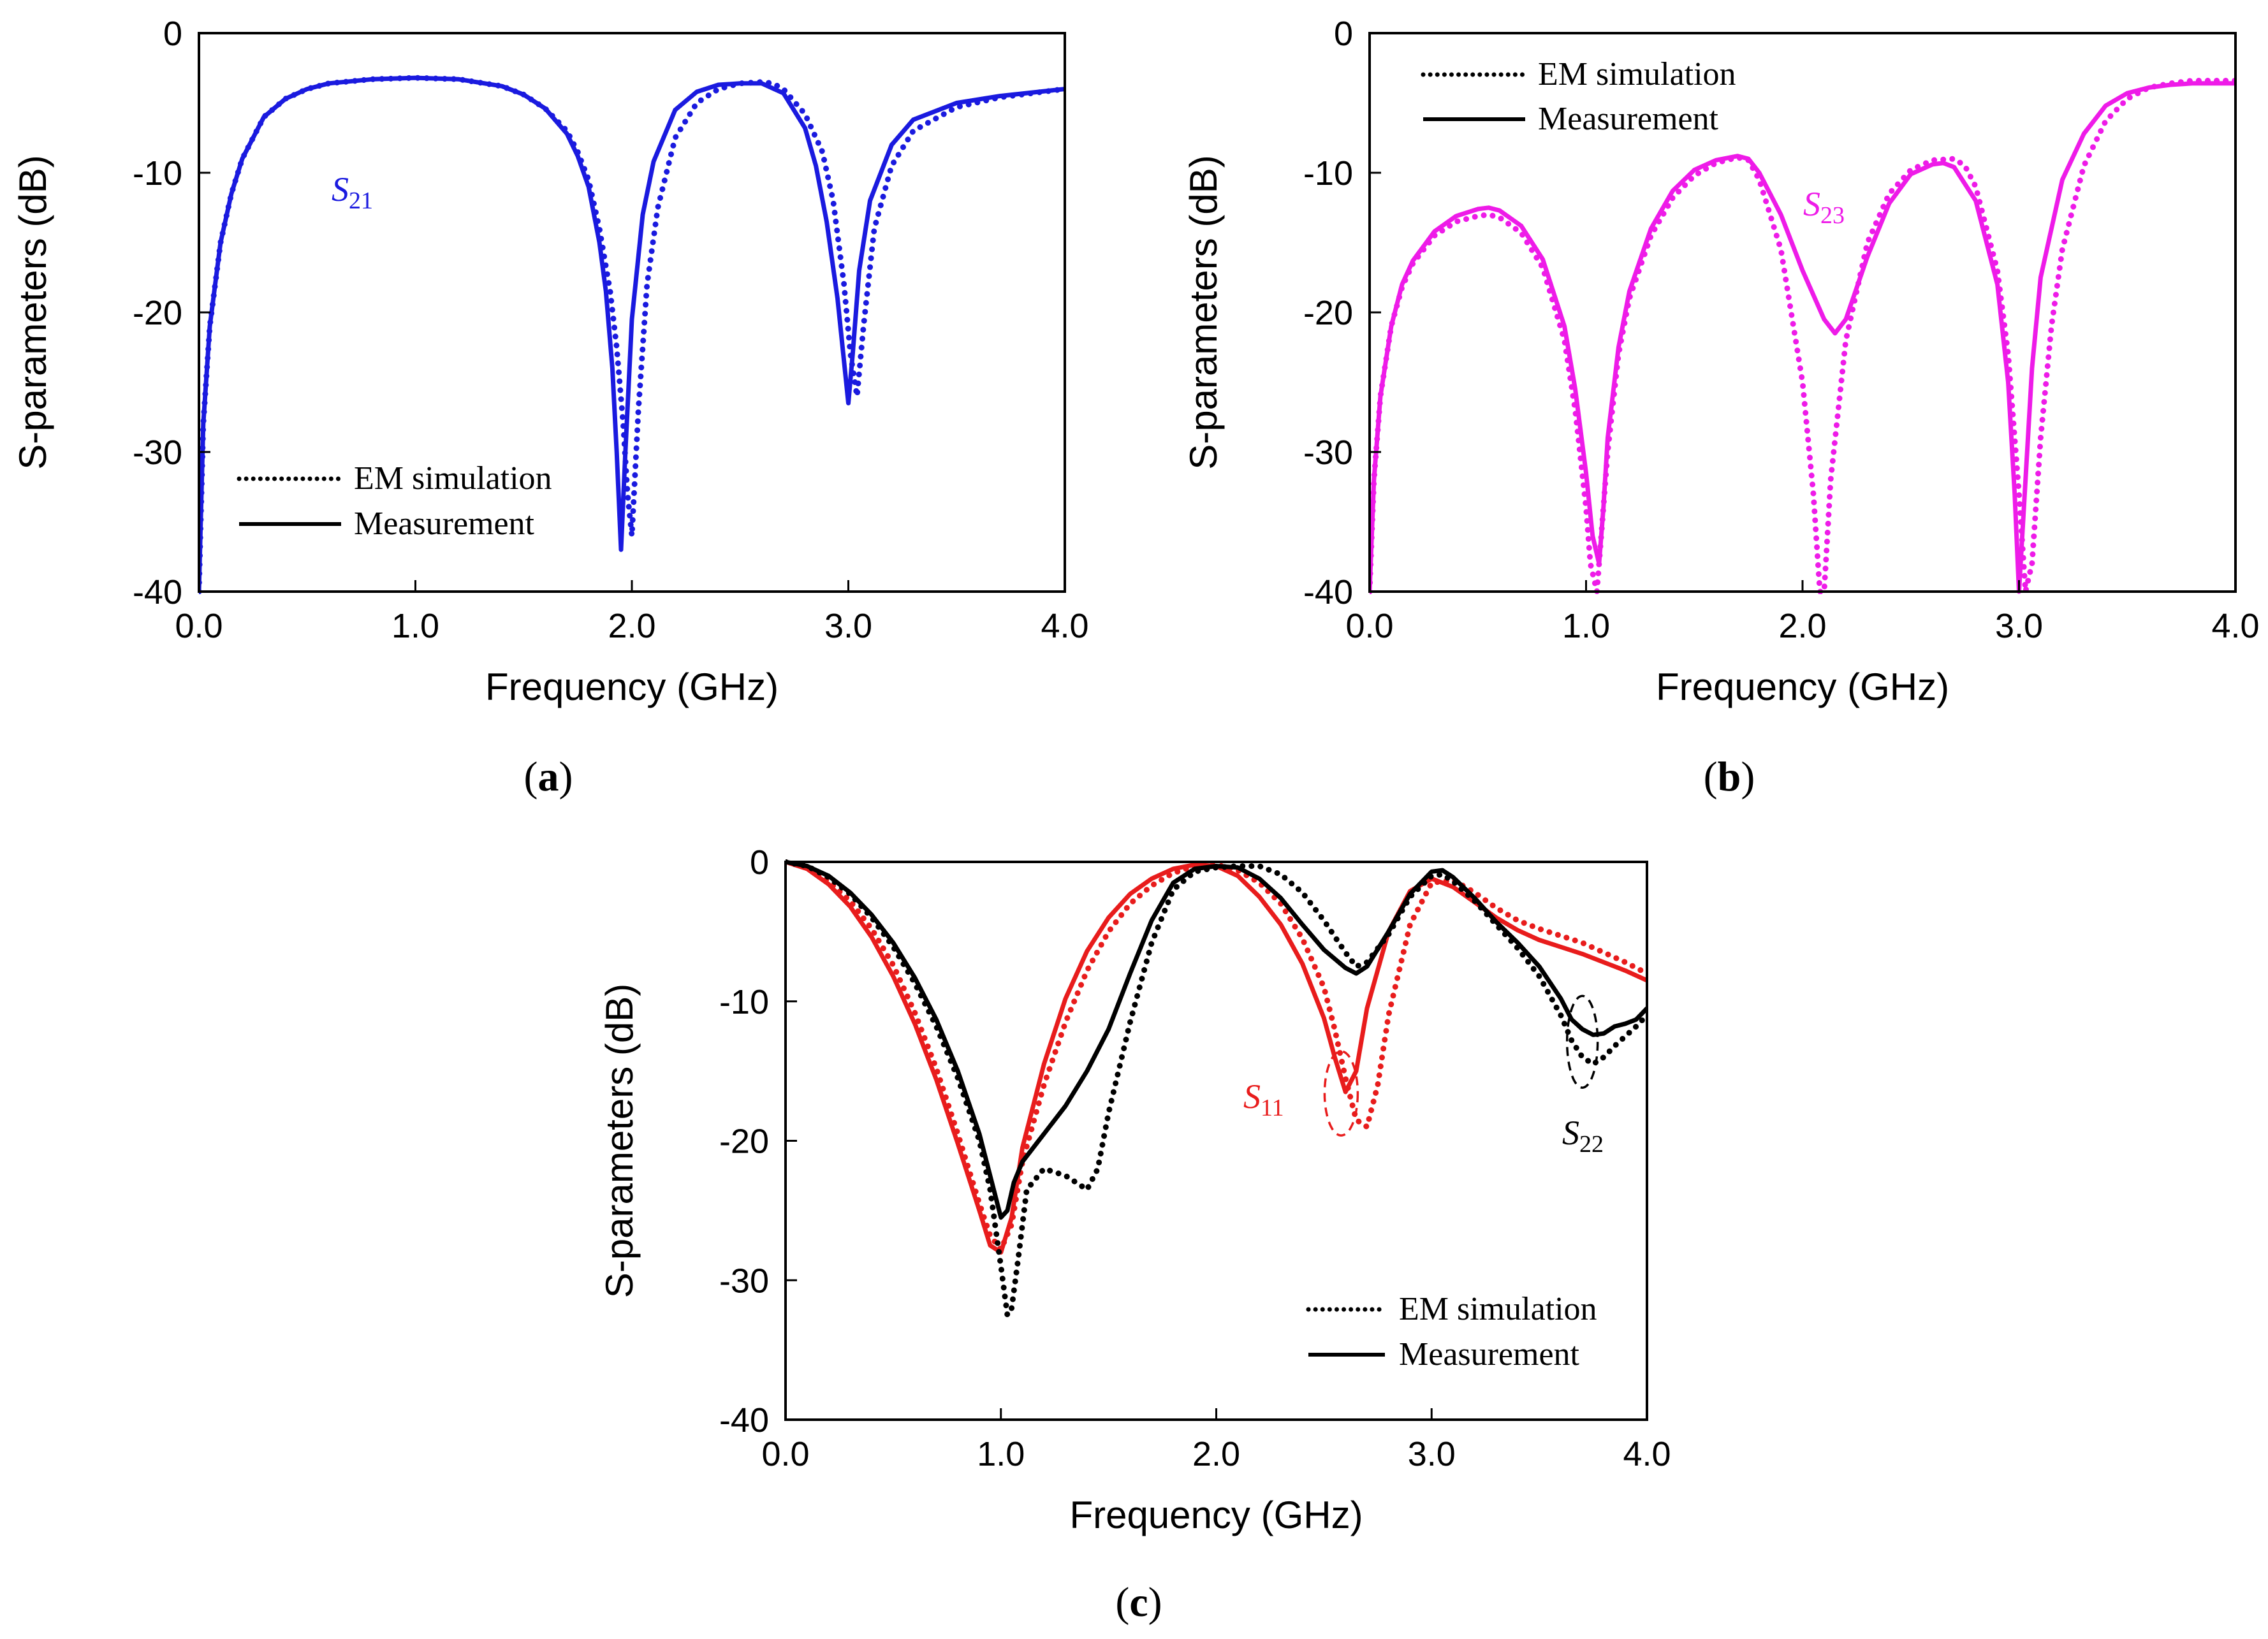  I want to click on subfigure-label-b: (b), so click(1729, 777).